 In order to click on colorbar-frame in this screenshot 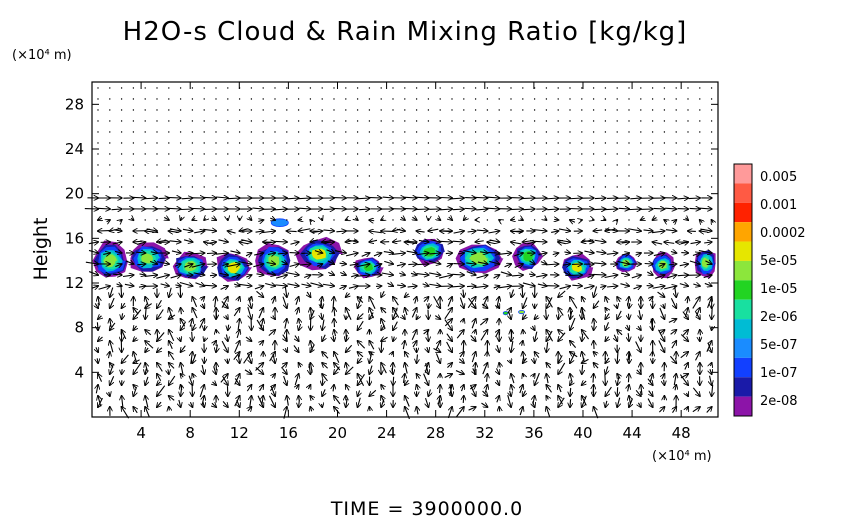, I will do `click(743, 290)`.